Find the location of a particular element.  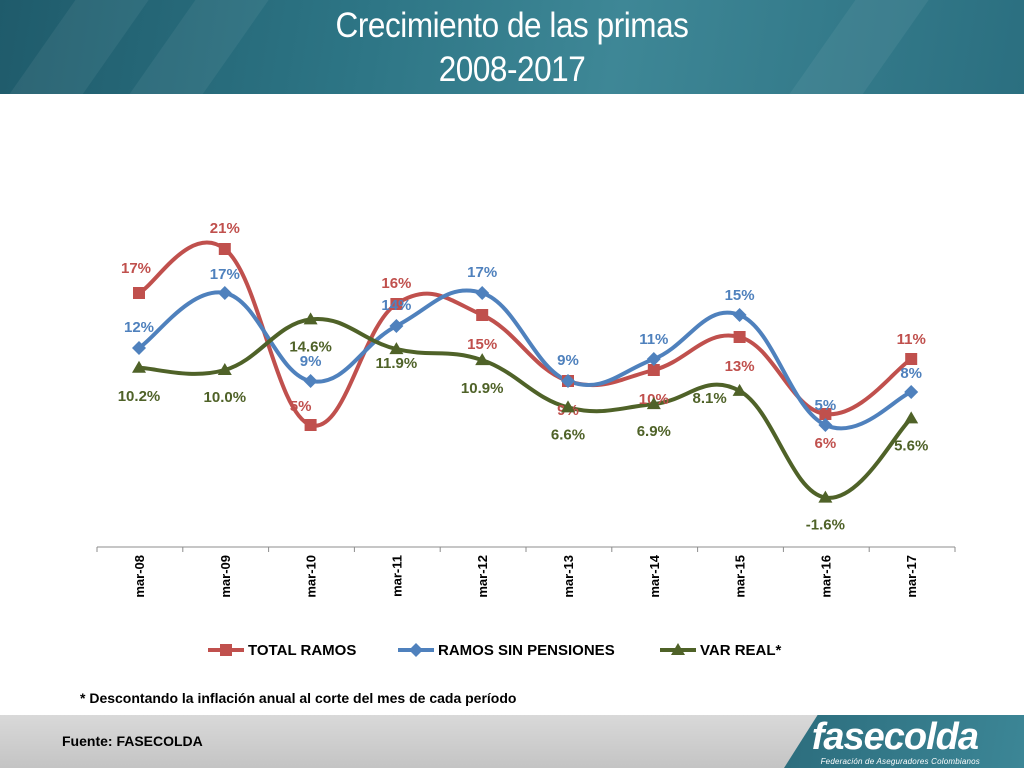

data-label: 5.6% is located at coordinates (911, 445).